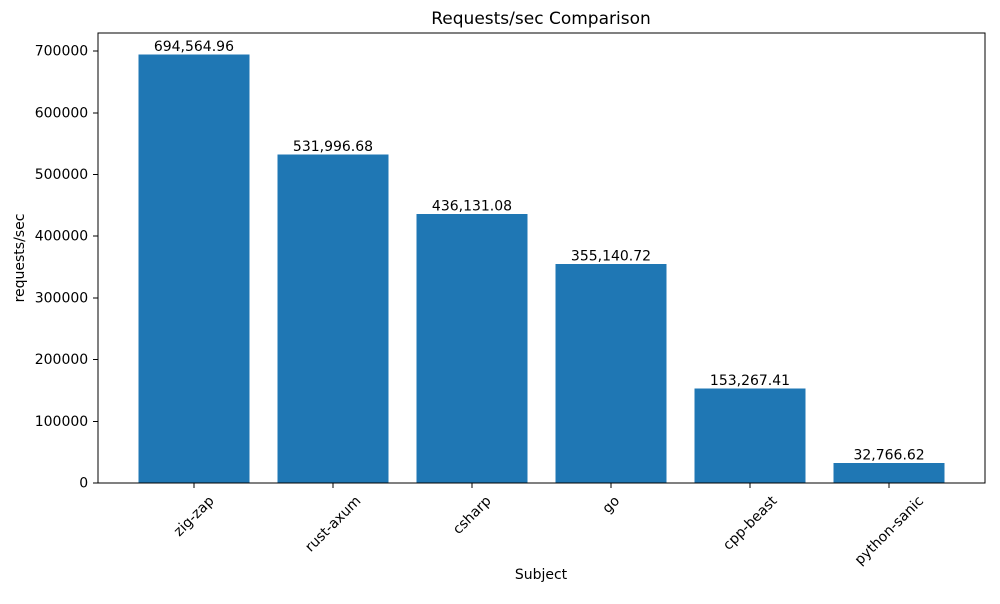  I want to click on y-tick-label: 400000, so click(61, 237).